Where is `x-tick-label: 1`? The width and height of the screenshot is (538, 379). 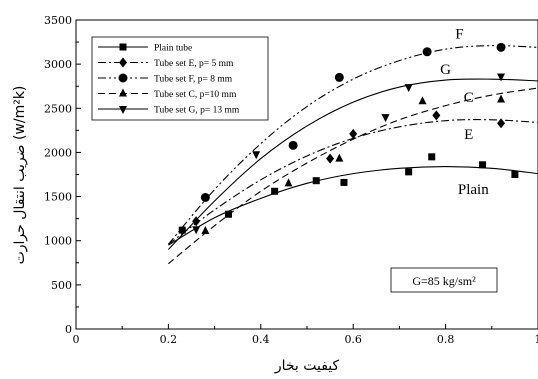
x-tick-label: 1 is located at coordinates (536, 339).